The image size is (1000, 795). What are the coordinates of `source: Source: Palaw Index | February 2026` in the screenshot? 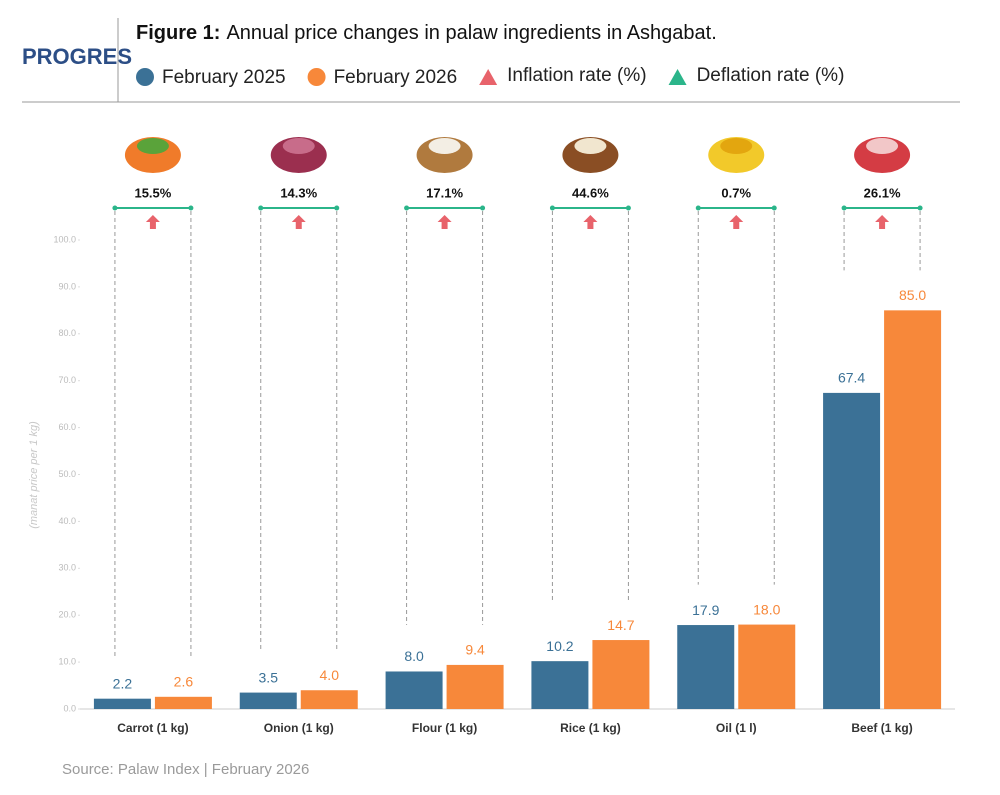 It's located at (185, 769).